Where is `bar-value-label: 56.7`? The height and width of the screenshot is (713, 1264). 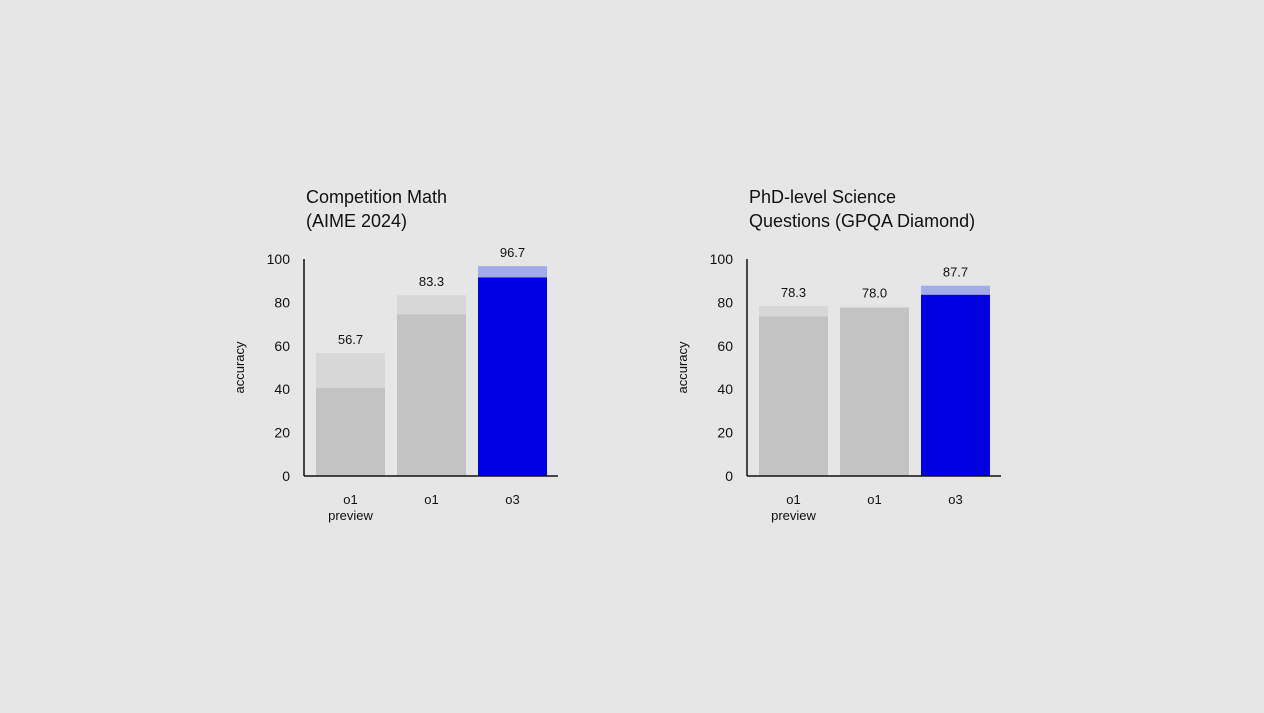 bar-value-label: 56.7 is located at coordinates (350, 339).